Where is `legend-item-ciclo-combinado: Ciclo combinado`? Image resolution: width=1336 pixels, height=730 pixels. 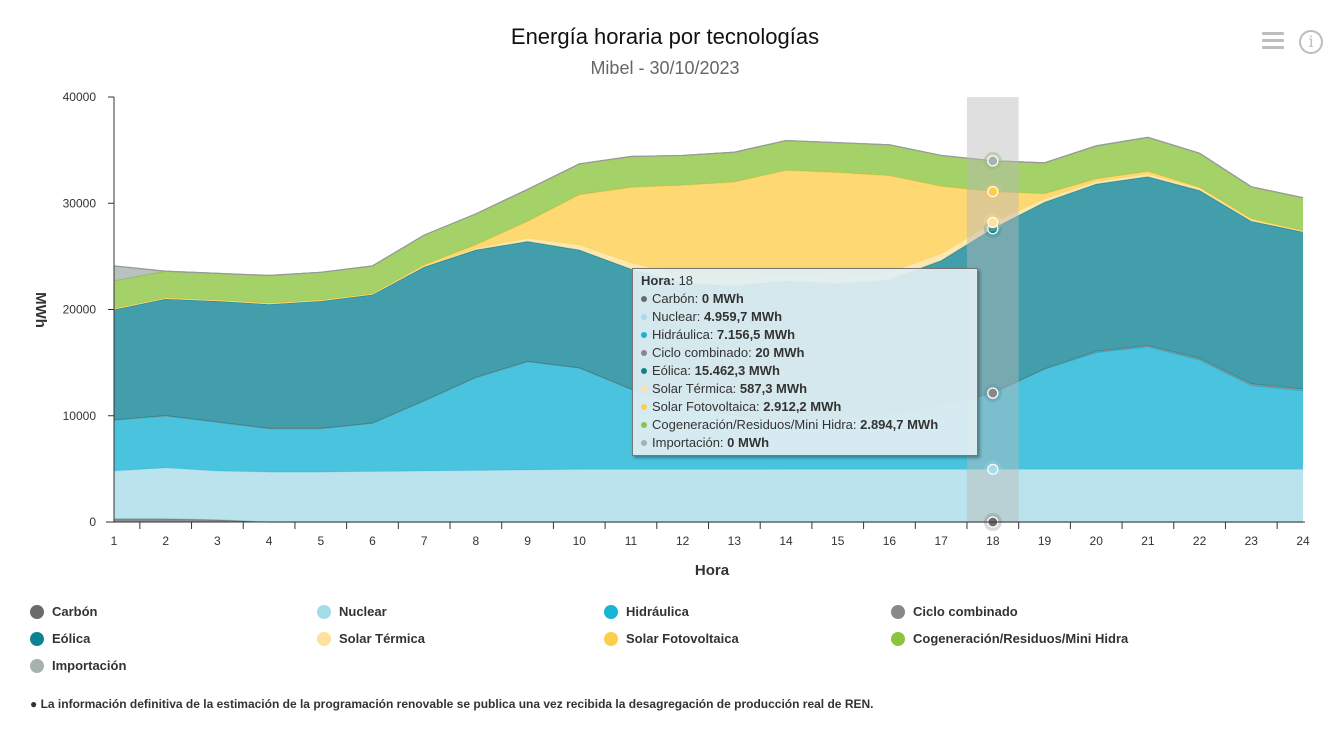
legend-item-ciclo-combinado: Ciclo combinado is located at coordinates (954, 612).